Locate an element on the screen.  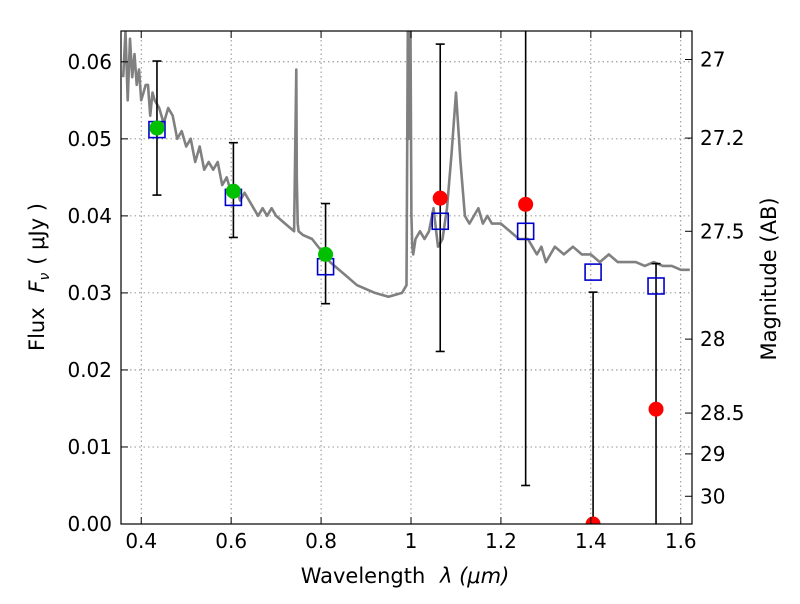
y-axis-title: Flux Fν ( μJy ) is located at coordinates (39, 277).